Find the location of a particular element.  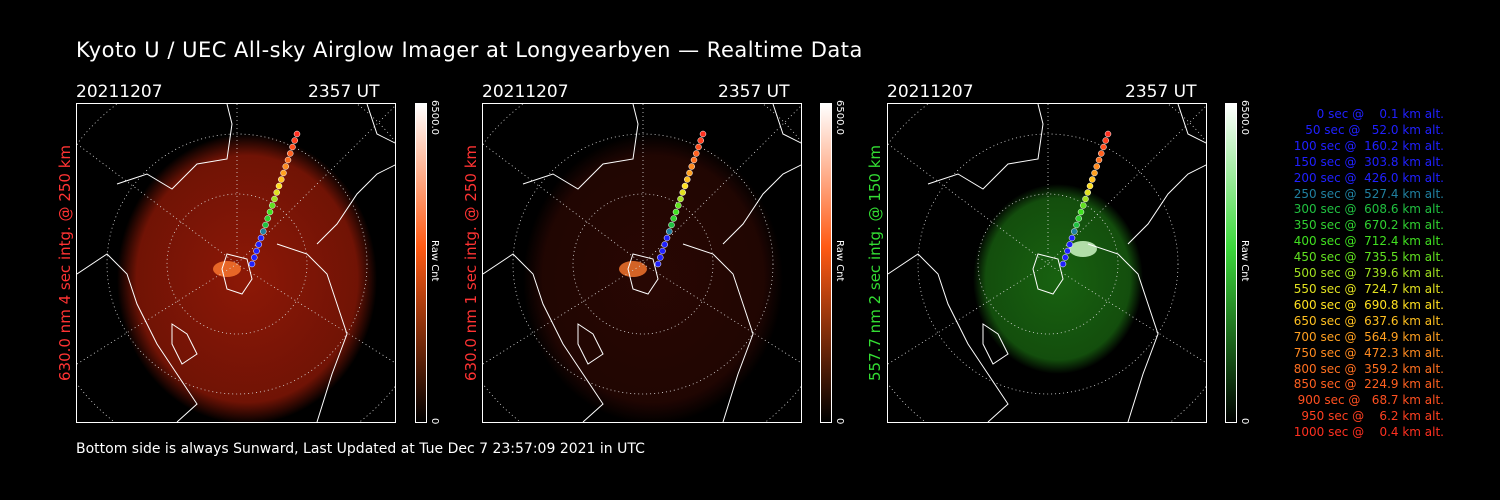

legend-row: 750 sec @ 472.3 km alt. is located at coordinates (1366, 352).